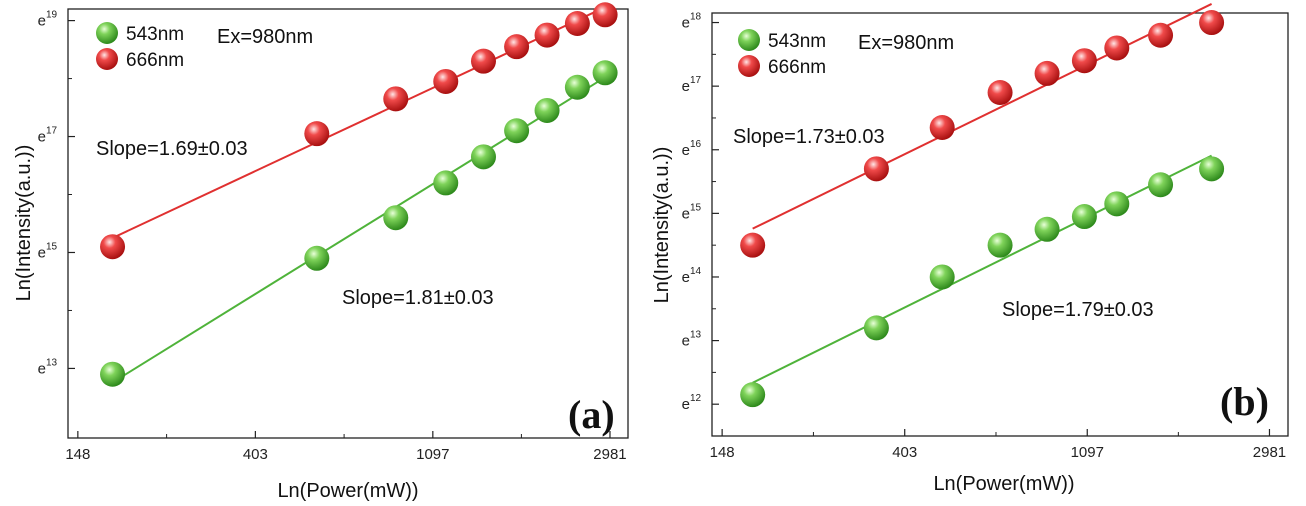 The width and height of the screenshot is (1306, 506). Describe the element at coordinates (52, 15) in the screenshot. I see `y-tick-exponent: 19` at that location.